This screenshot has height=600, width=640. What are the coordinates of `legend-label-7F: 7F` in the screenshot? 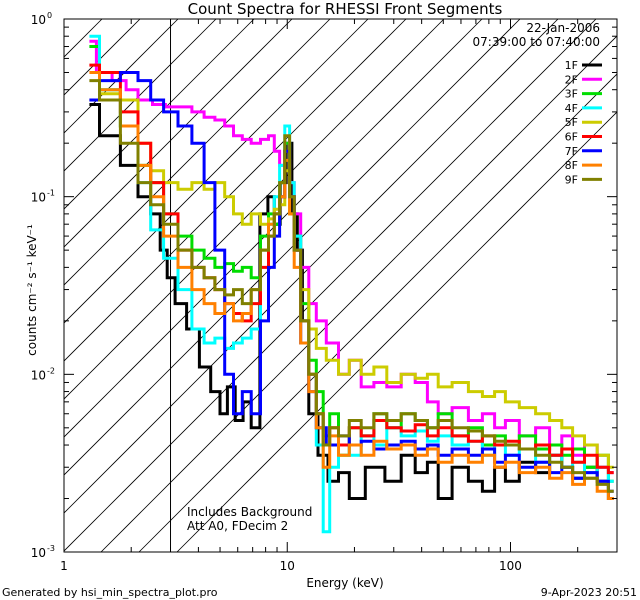 It's located at (571, 151).